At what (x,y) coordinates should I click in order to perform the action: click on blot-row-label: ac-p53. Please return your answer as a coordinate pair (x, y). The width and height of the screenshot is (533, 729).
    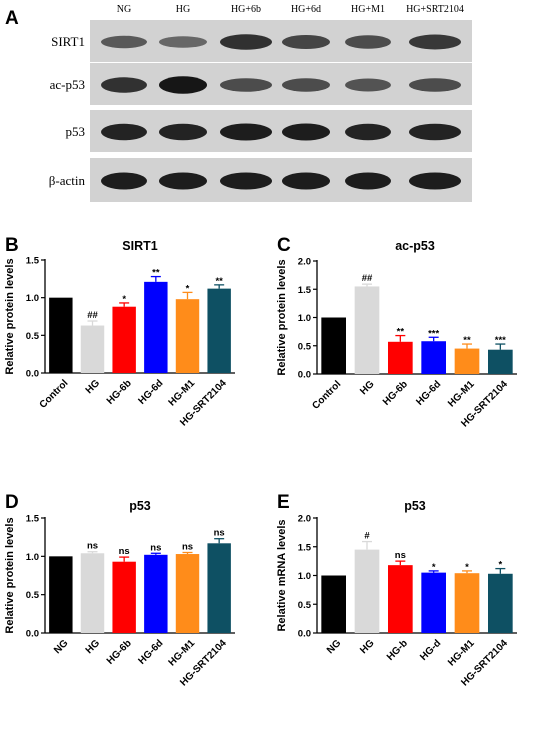
    Looking at the image, I should click on (67, 84).